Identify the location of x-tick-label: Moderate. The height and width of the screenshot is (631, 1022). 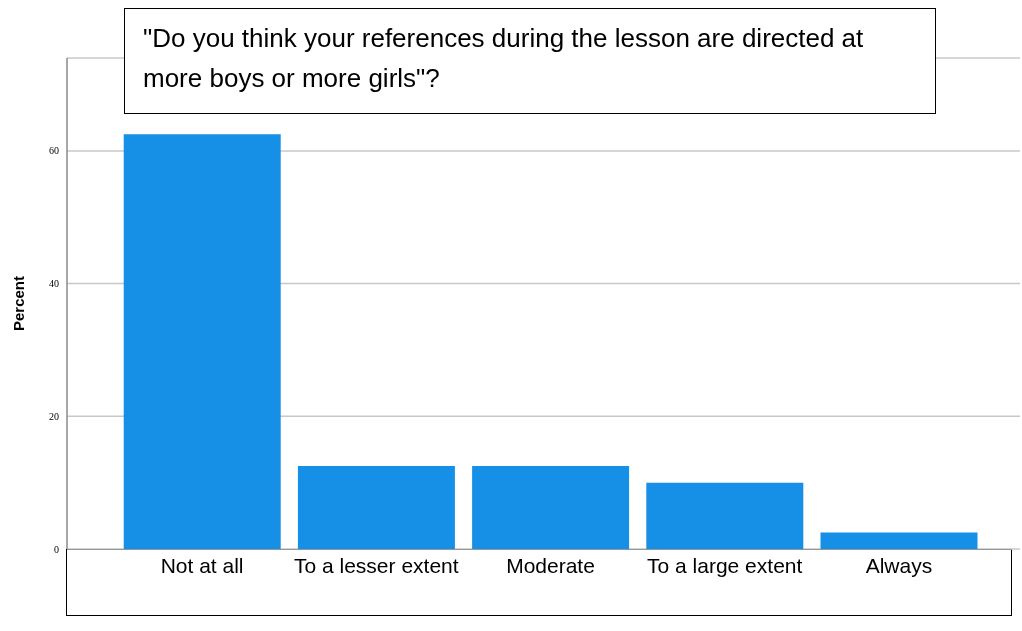
(550, 565).